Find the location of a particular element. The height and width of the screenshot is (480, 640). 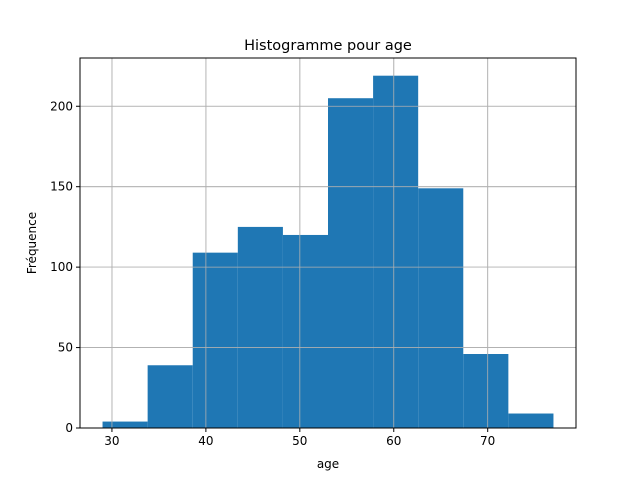

y-tick-label: 50 is located at coordinates (65, 348).